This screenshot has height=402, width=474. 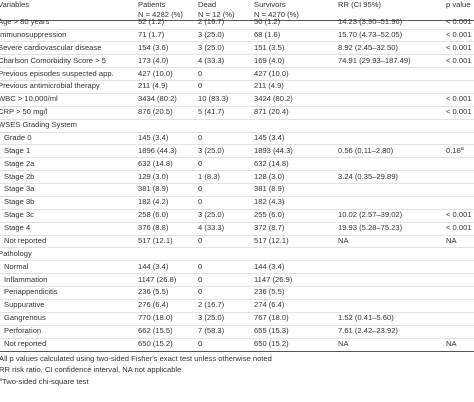 What do you see at coordinates (267, 34) in the screenshot?
I see `cell: 68 (1.6)` at bounding box center [267, 34].